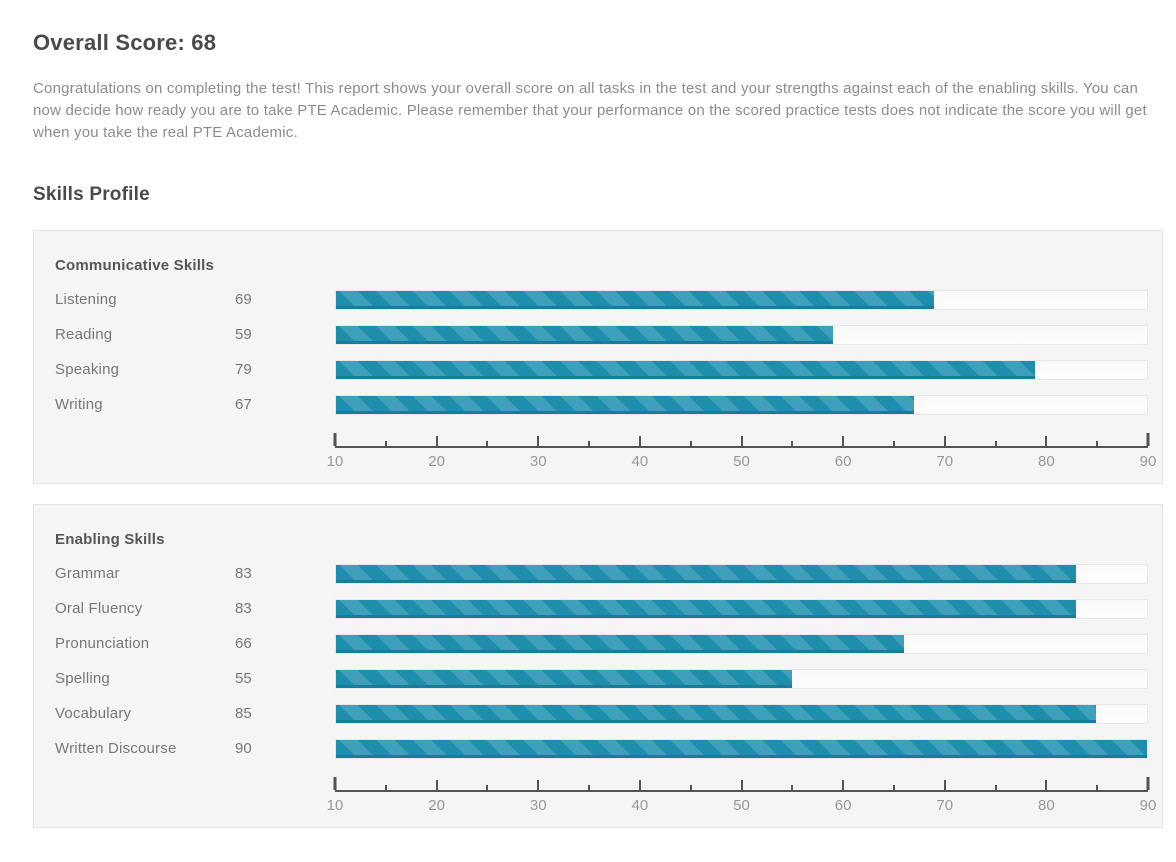  What do you see at coordinates (243, 678) in the screenshot?
I see `skill-value: 55` at bounding box center [243, 678].